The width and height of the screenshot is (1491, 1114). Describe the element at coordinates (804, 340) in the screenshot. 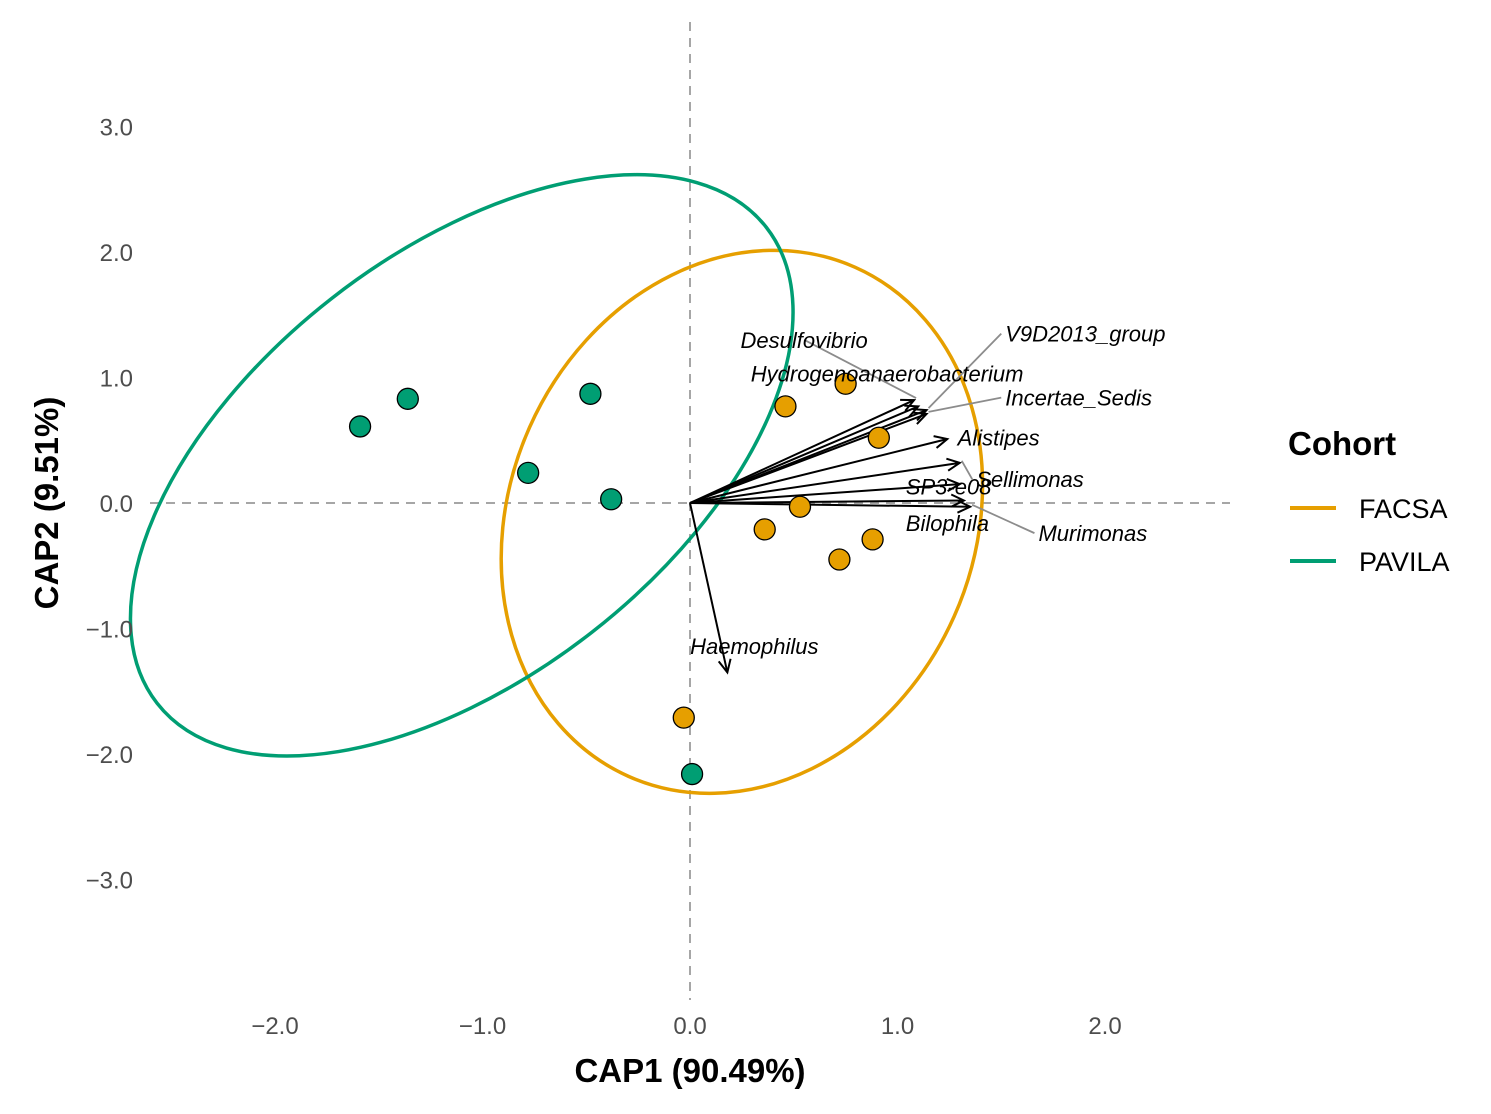

I see `vector-label-desulfovibrio: Desulfovibrio` at that location.